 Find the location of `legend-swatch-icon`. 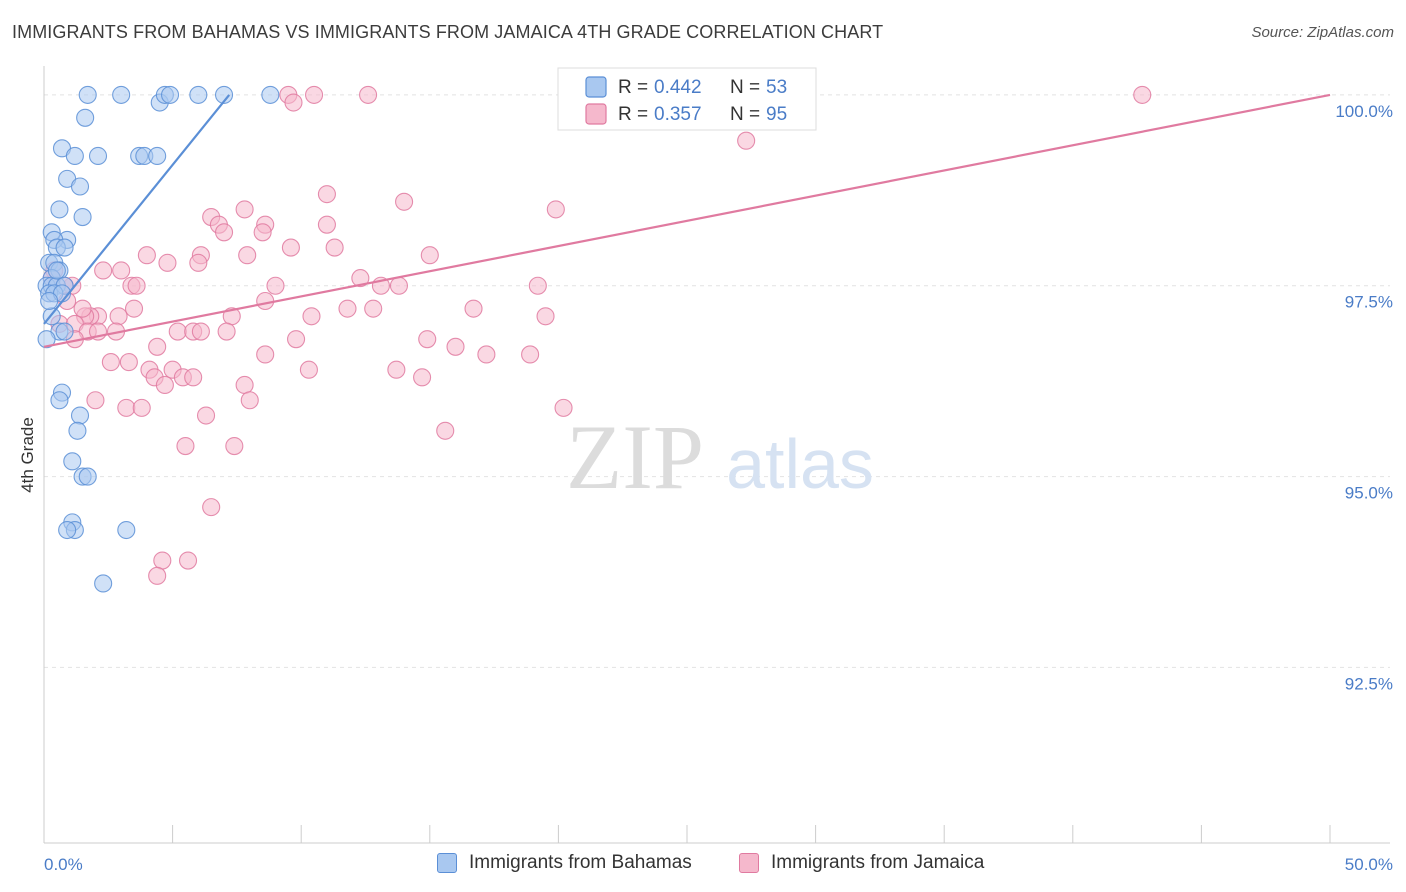

legend-swatch-icon is located at coordinates (447, 863).